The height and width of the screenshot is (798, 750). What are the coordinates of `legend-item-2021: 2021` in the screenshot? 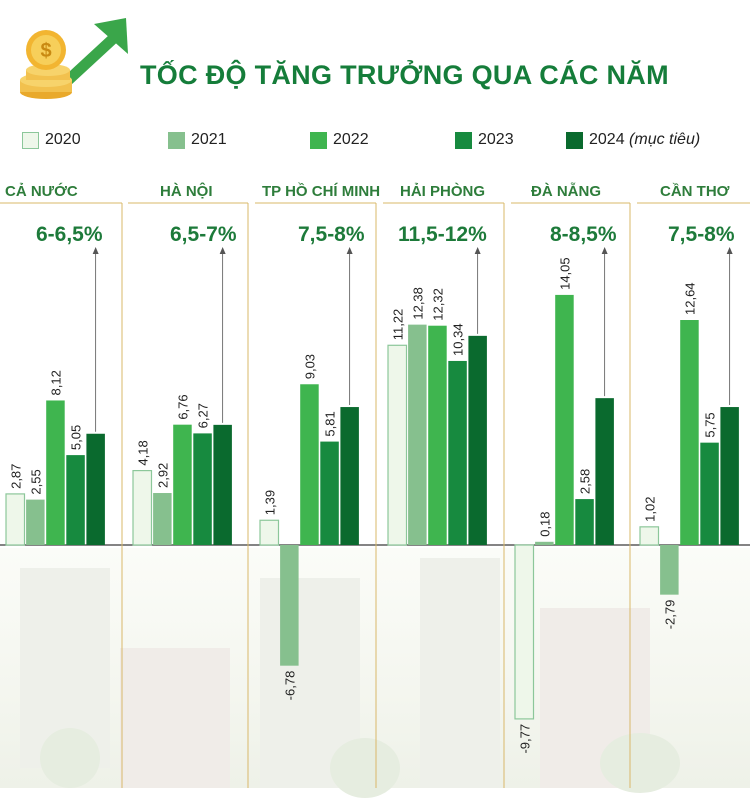 It's located at (197, 140).